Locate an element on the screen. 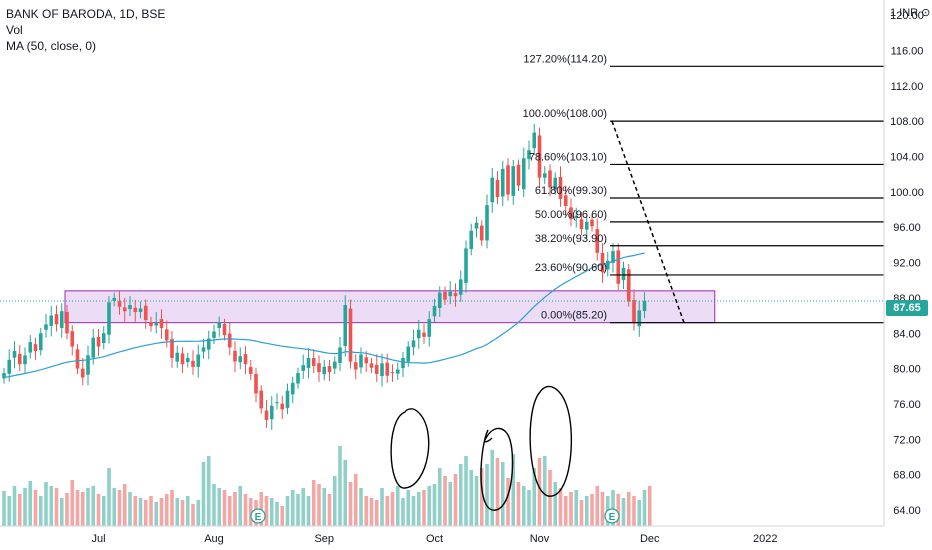  symbol-title: BANK OF BARODA, 1D, BSE is located at coordinates (86, 14).